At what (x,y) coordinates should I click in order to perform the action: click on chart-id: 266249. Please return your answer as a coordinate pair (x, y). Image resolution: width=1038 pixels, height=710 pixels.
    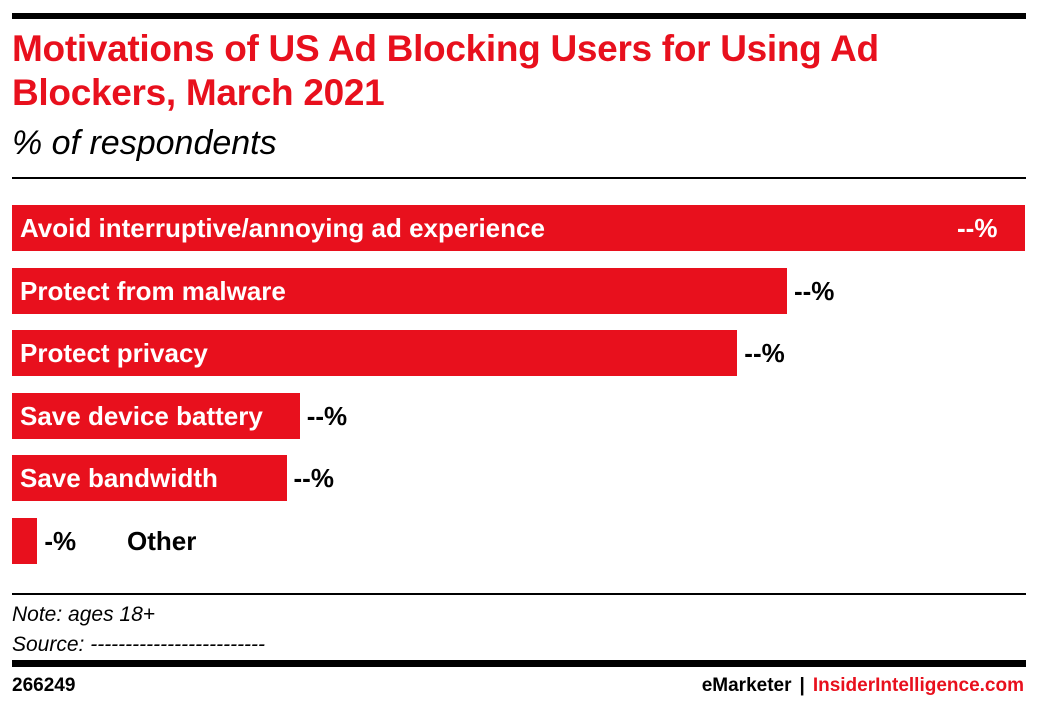
    Looking at the image, I should click on (44, 685).